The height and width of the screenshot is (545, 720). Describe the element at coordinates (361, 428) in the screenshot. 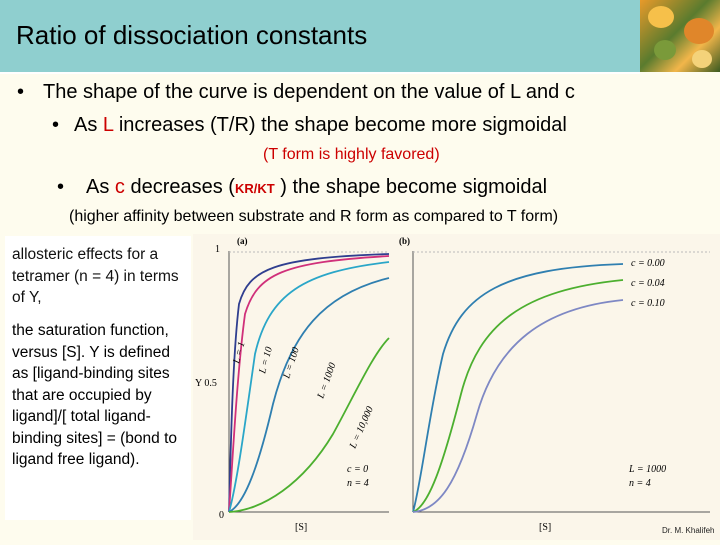

I see `label-L-10000: L = 10,000` at that location.